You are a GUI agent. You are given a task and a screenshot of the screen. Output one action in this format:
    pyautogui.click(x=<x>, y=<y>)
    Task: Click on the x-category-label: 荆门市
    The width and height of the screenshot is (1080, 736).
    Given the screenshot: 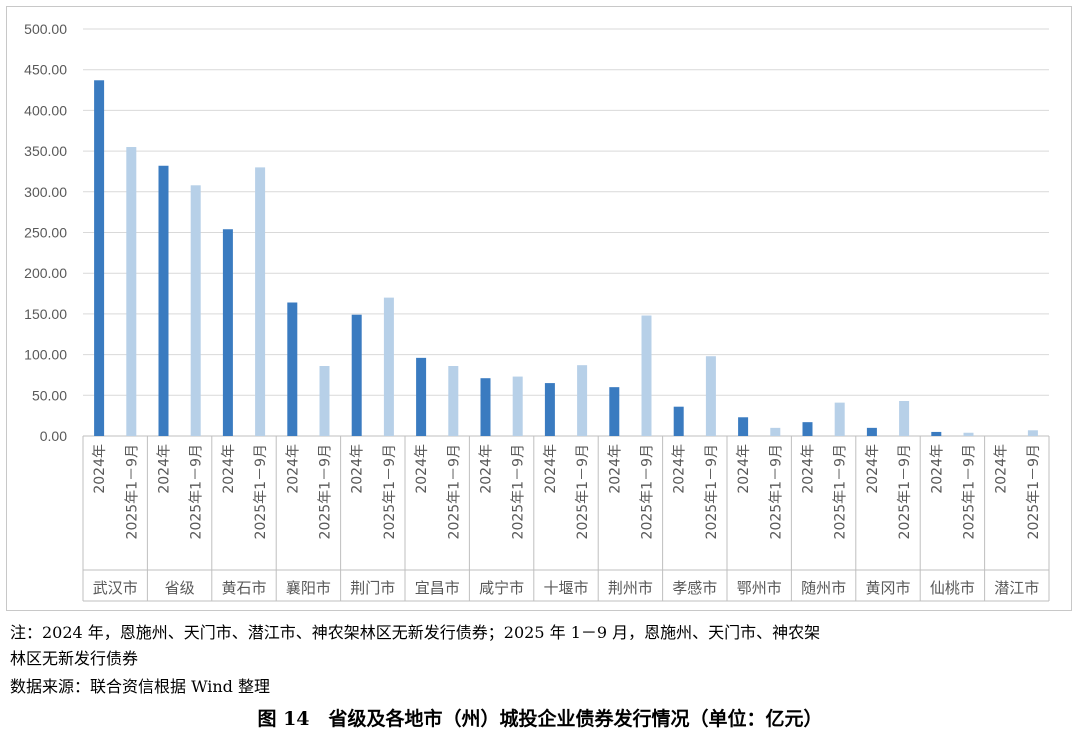 What is the action you would take?
    pyautogui.click(x=372, y=588)
    